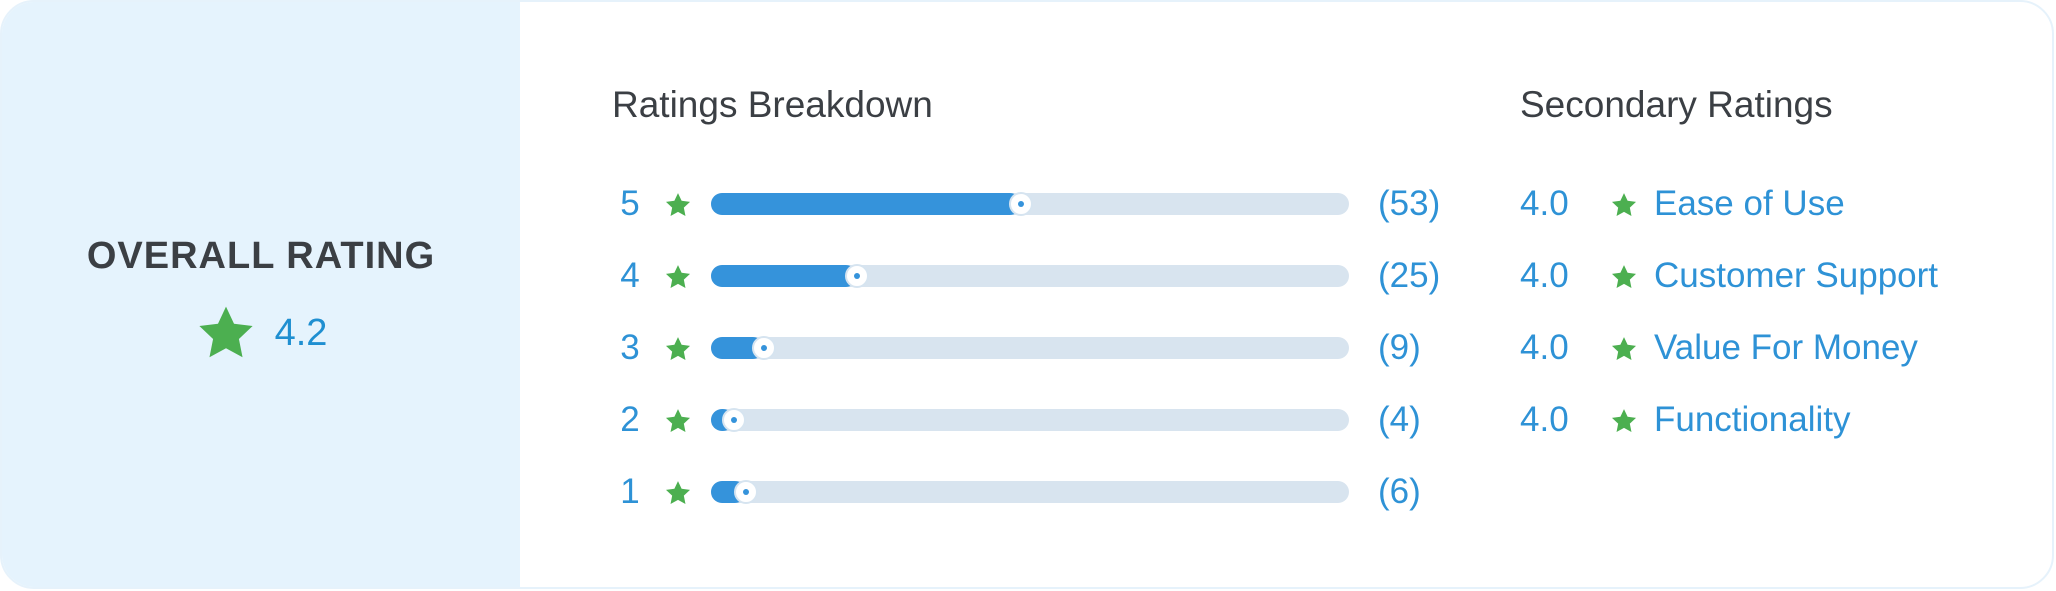  Describe the element at coordinates (1399, 347) in the screenshot. I see `review-count: (9)` at that location.